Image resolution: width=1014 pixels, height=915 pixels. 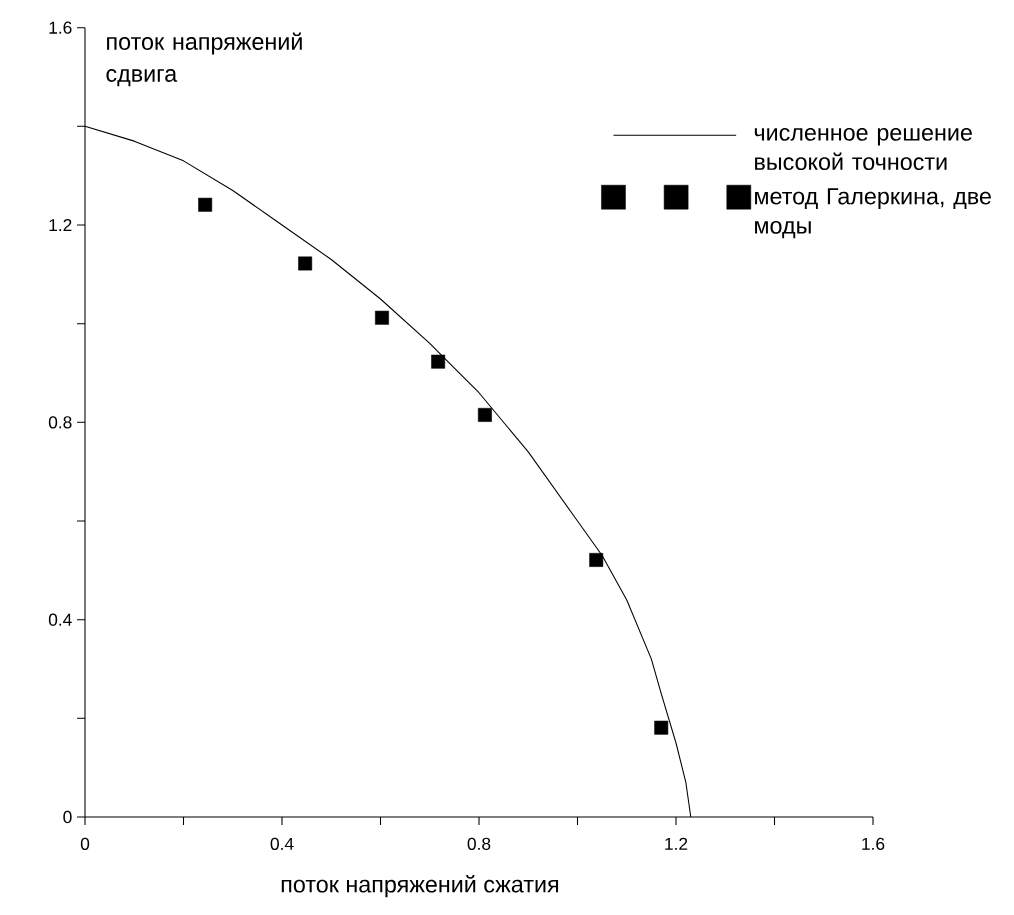 What do you see at coordinates (873, 843) in the screenshot?
I see `x-tick-label: 1.6` at bounding box center [873, 843].